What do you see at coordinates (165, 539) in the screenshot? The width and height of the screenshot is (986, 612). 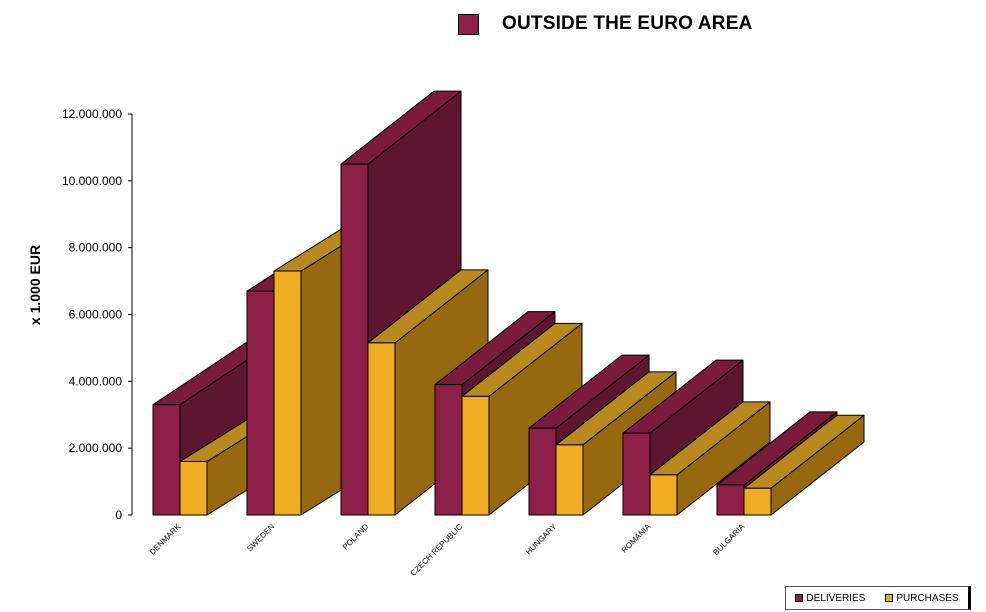 I see `x-tick-label: DENMARK` at bounding box center [165, 539].